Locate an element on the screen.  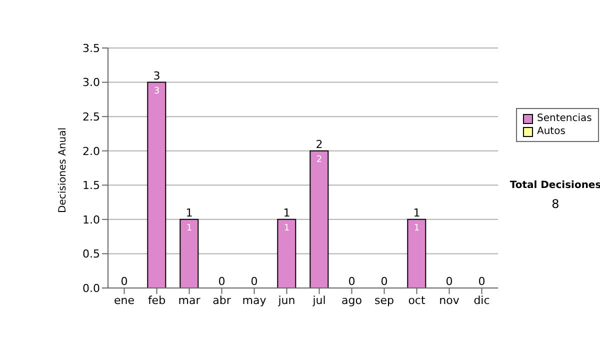
total-label: 2 is located at coordinates (319, 144).